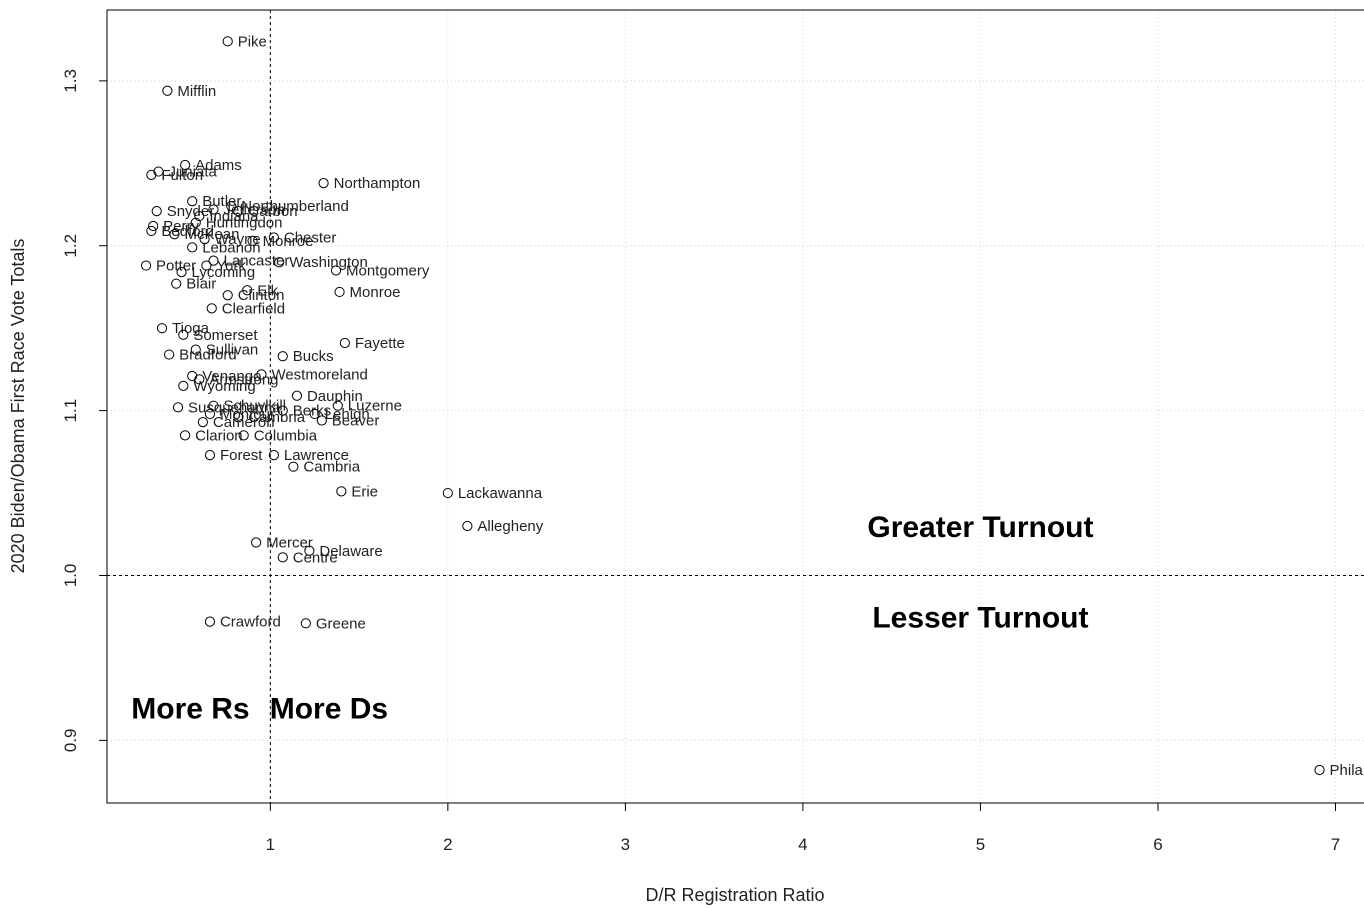 This screenshot has width=1364, height=909. I want to click on y-tick-label: 0.9, so click(70, 741).